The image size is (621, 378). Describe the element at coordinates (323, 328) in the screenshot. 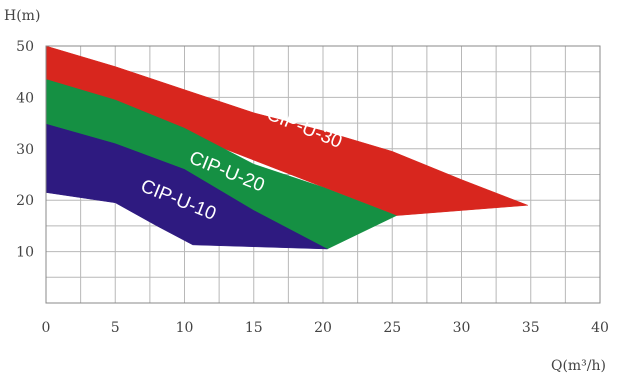

I see `x-tick-label: 20` at that location.